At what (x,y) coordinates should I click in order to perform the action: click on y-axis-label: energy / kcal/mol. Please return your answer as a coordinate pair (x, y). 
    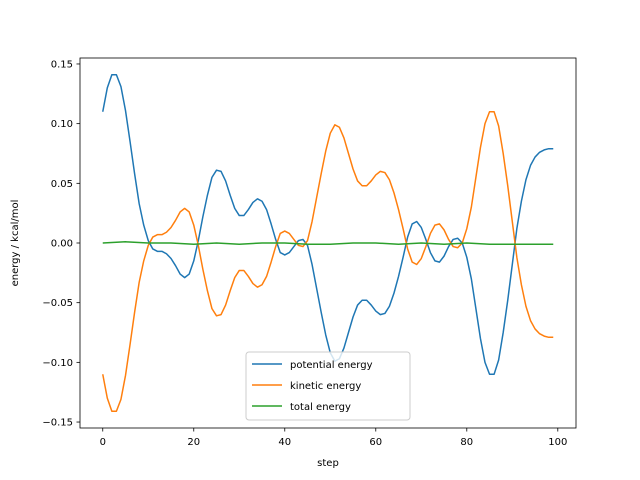
    Looking at the image, I should click on (15, 243).